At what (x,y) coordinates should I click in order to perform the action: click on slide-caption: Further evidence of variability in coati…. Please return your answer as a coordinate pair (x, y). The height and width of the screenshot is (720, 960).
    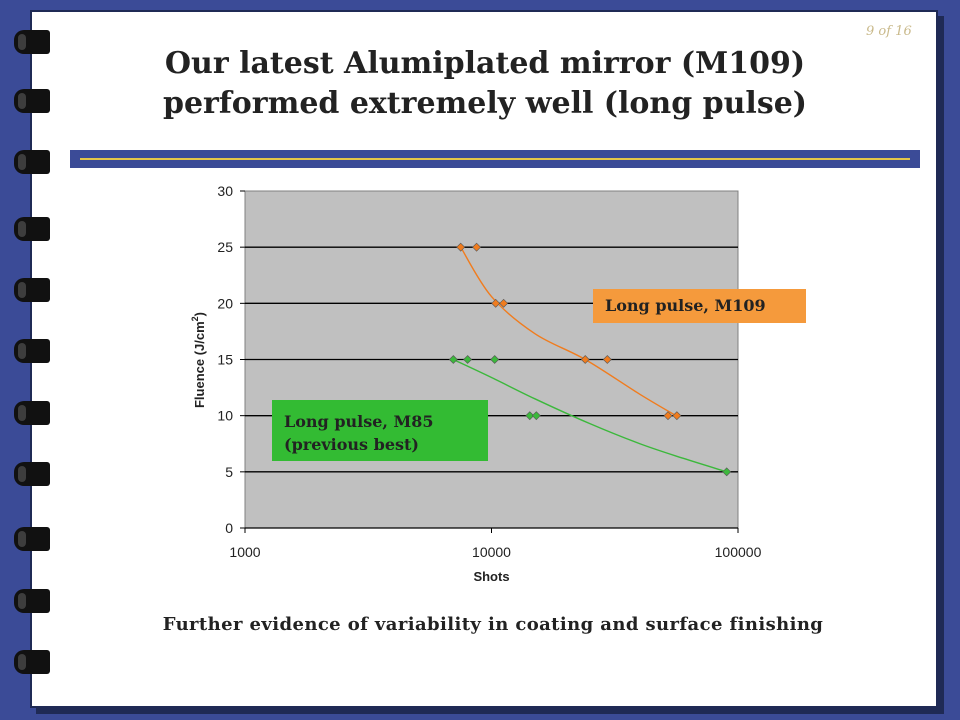
    Looking at the image, I should click on (493, 624).